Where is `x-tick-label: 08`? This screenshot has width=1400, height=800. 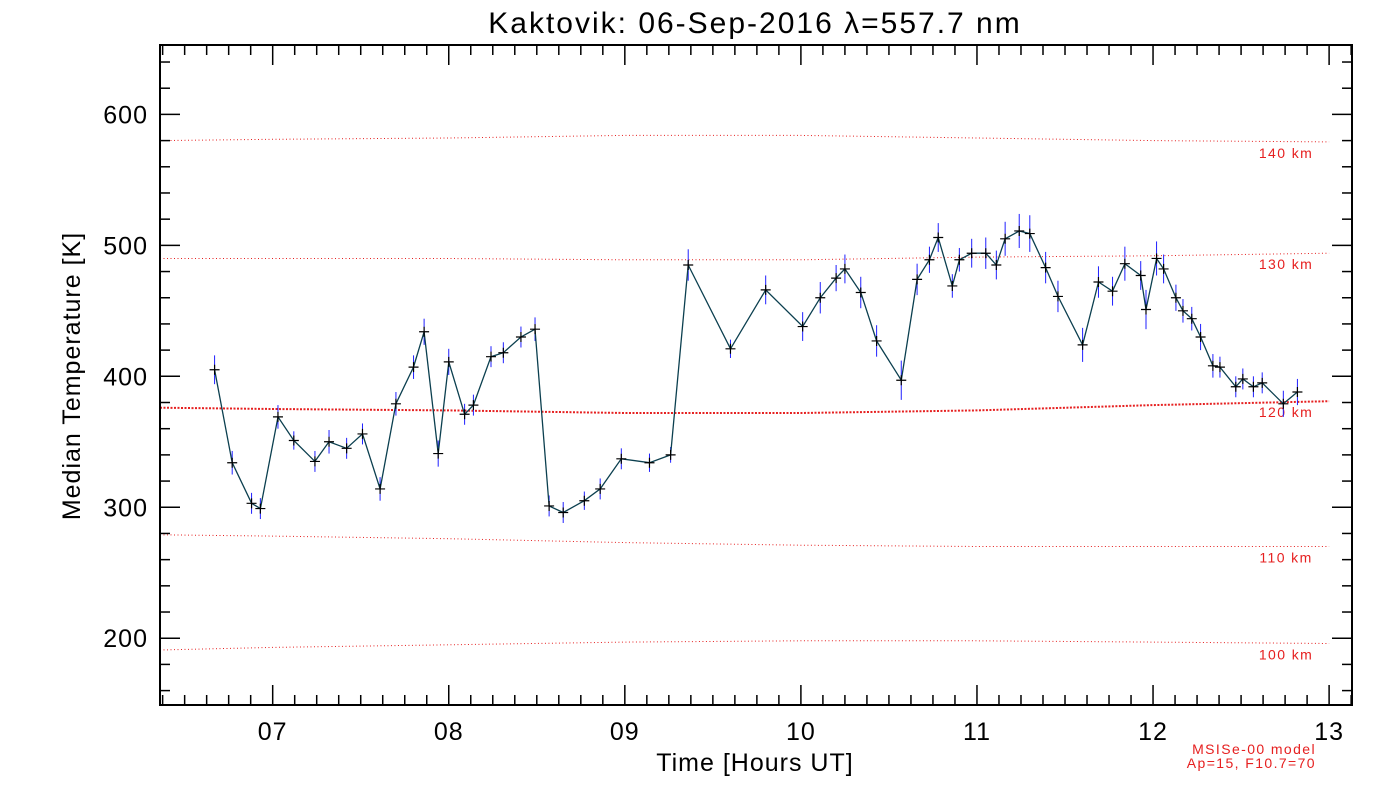
x-tick-label: 08 is located at coordinates (449, 732).